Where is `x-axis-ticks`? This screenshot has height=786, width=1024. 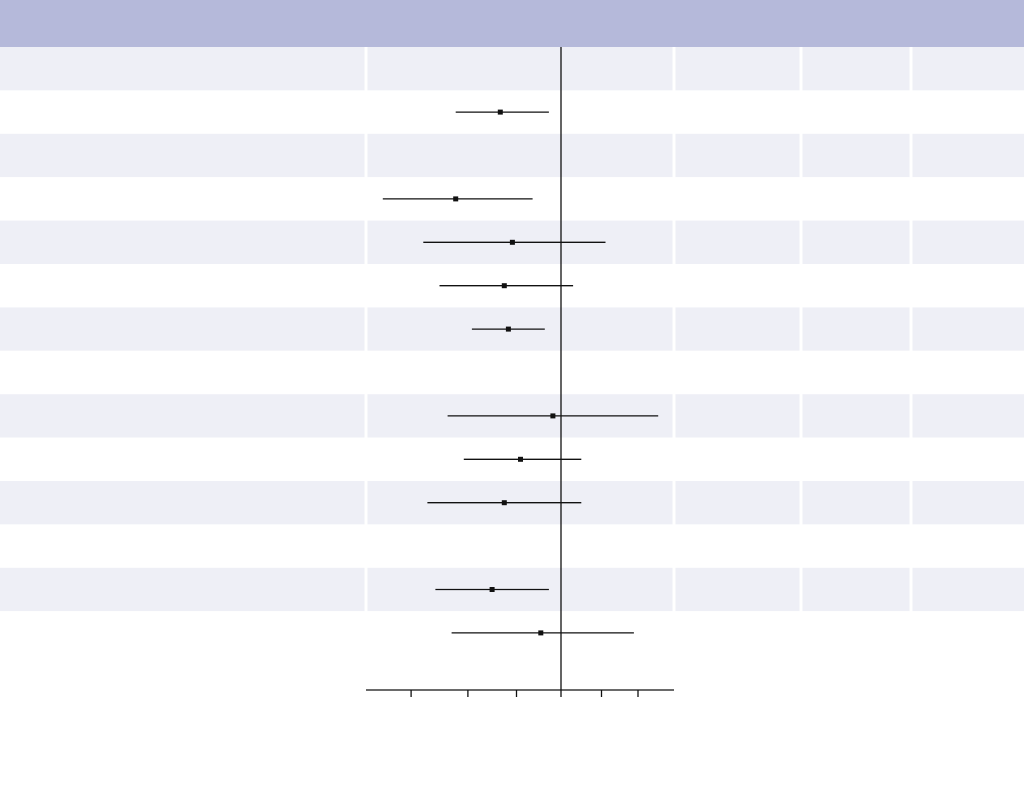
x-axis-ticks is located at coordinates (524, 693).